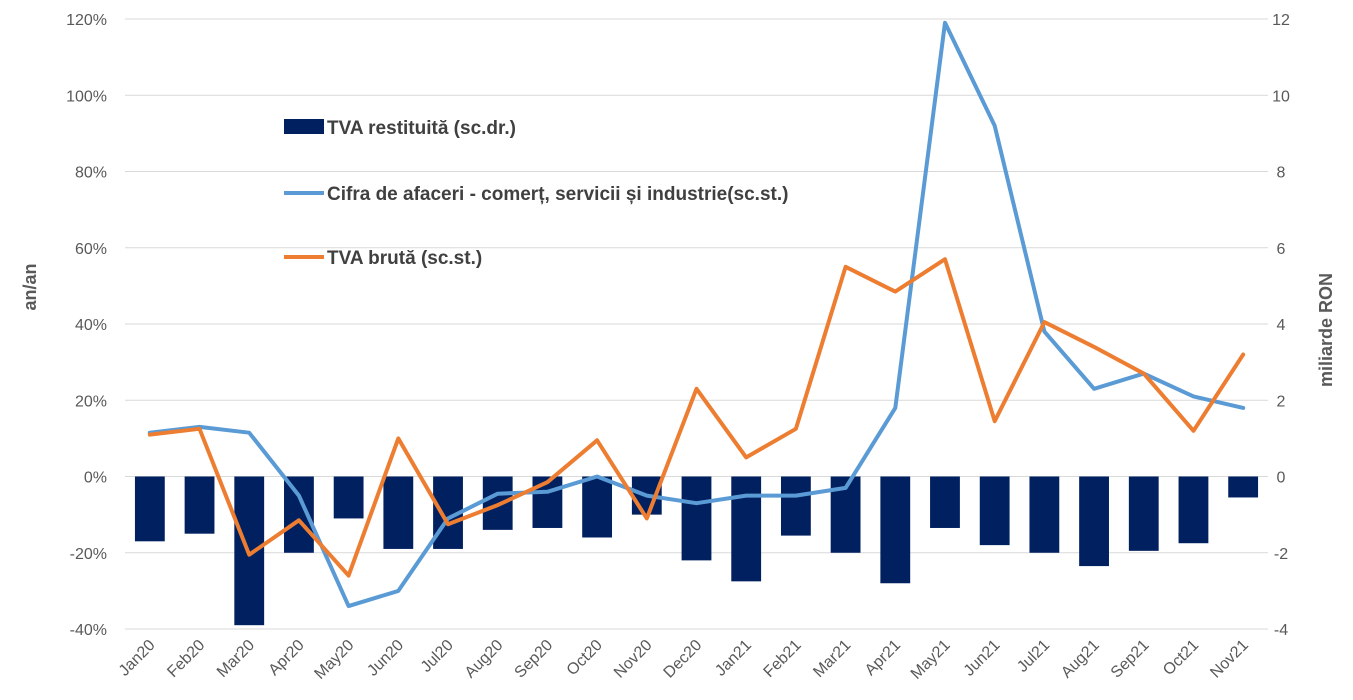 The width and height of the screenshot is (1353, 700). I want to click on y-right-tick-label: 8, so click(1281, 173).